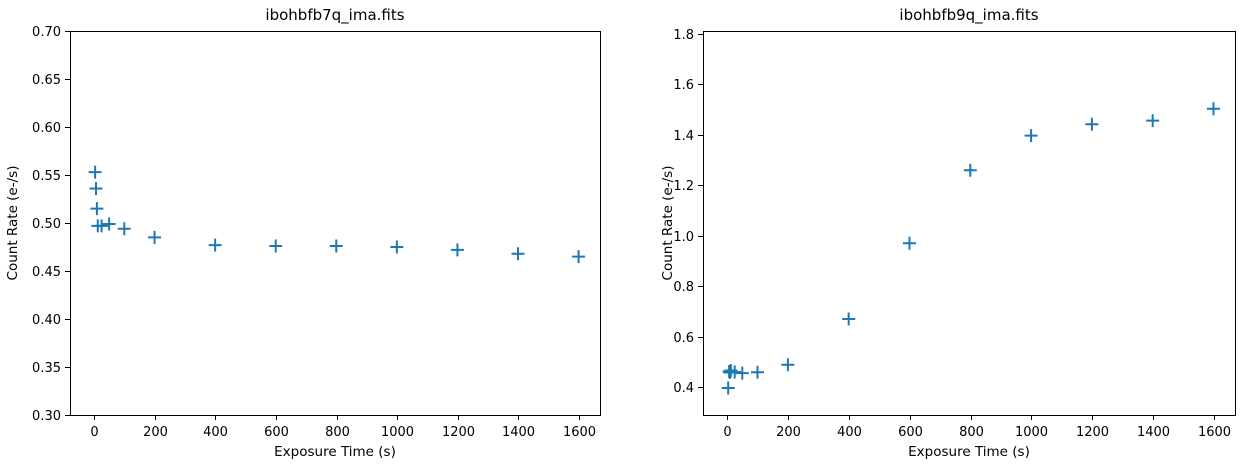  I want to click on y-tick-label: 1.0, so click(683, 237).